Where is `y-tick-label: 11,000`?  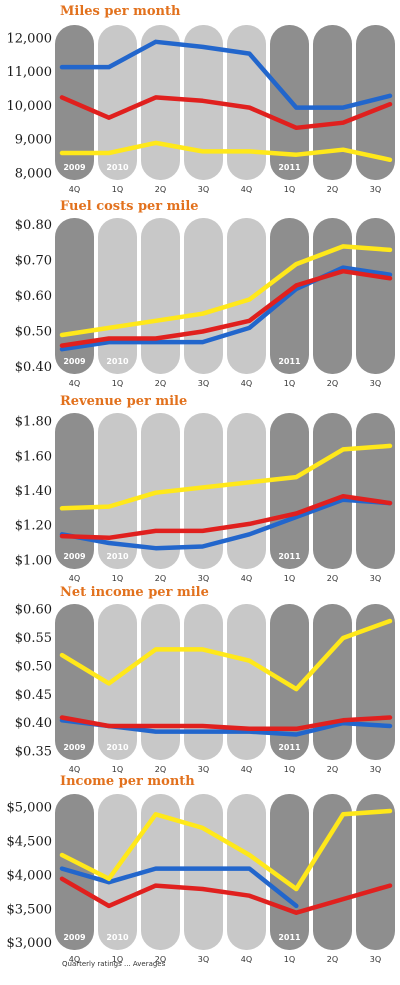
y-tick-label: 11,000 is located at coordinates (30, 72).